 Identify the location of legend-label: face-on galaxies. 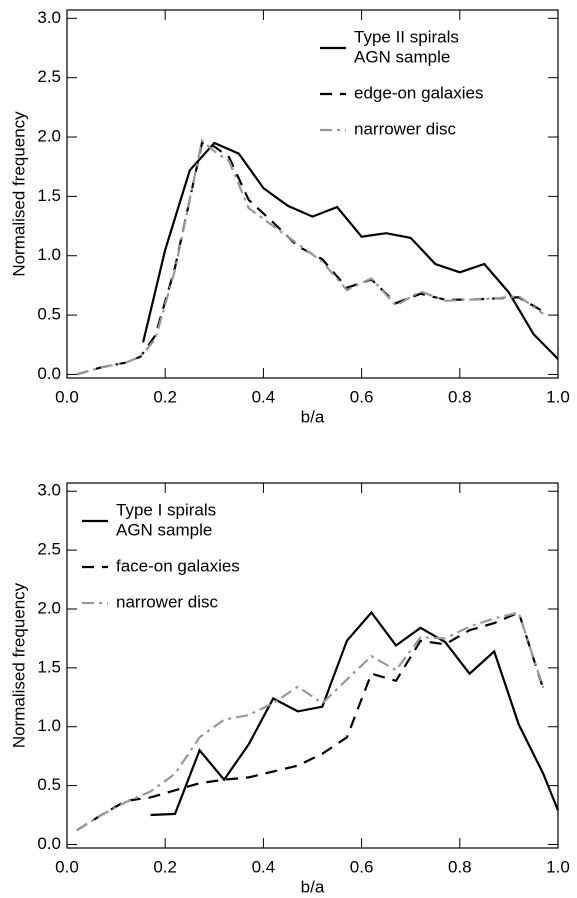
(178, 565).